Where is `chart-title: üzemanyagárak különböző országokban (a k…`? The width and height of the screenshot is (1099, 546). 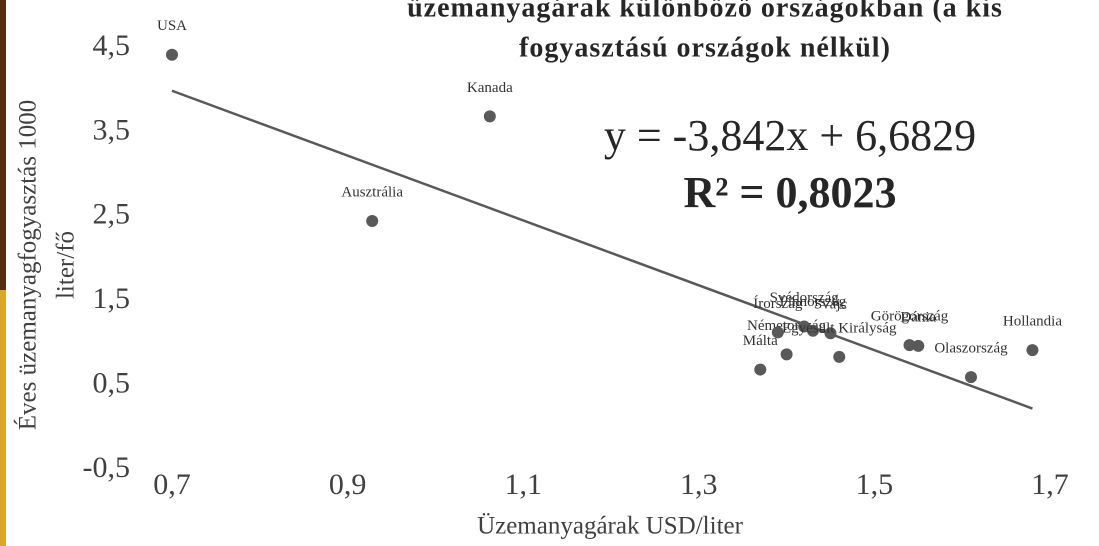 chart-title: üzemanyagárak különböző országokban (a k… is located at coordinates (705, 11).